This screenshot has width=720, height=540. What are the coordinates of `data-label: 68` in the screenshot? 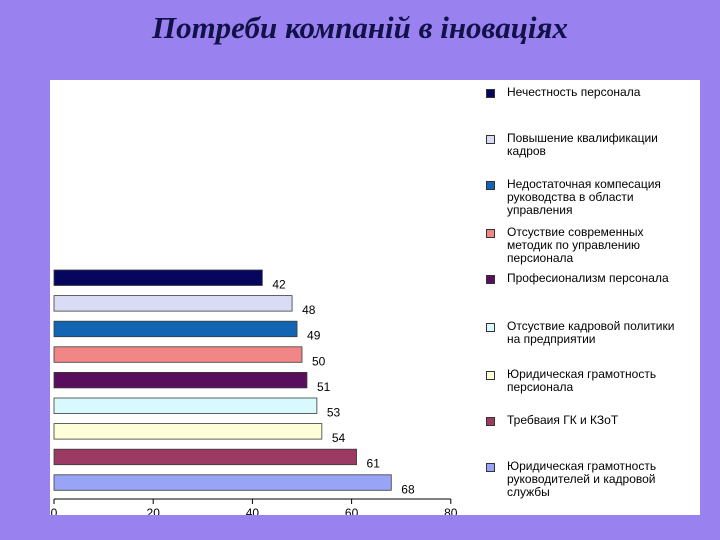 It's located at (408, 489).